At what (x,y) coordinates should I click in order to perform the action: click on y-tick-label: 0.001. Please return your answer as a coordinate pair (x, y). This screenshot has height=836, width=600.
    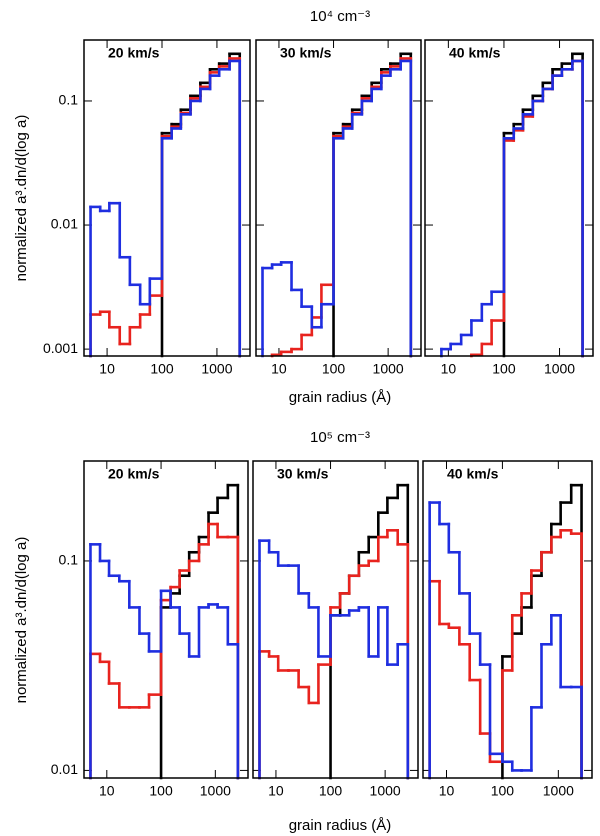
    Looking at the image, I should click on (60, 348).